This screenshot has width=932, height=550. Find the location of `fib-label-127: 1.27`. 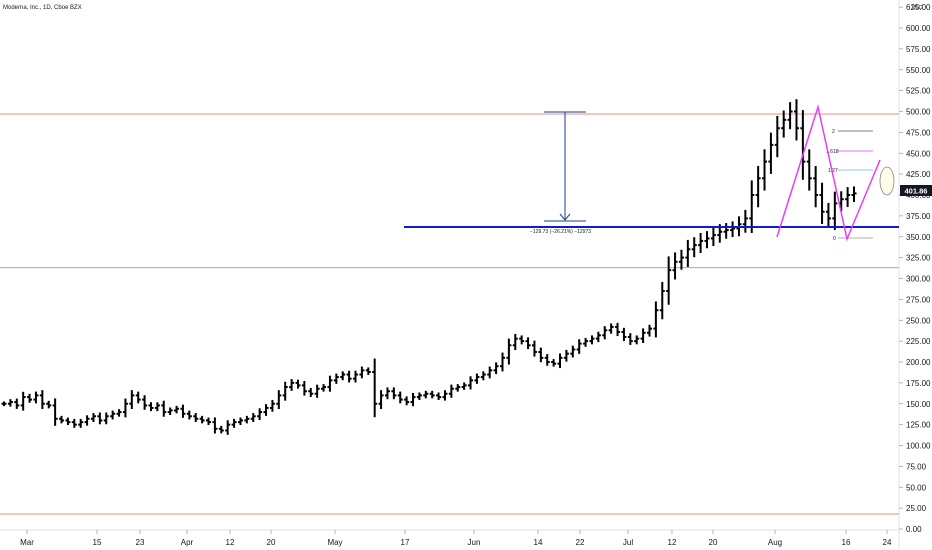

fib-label-127: 1.27 is located at coordinates (833, 171).